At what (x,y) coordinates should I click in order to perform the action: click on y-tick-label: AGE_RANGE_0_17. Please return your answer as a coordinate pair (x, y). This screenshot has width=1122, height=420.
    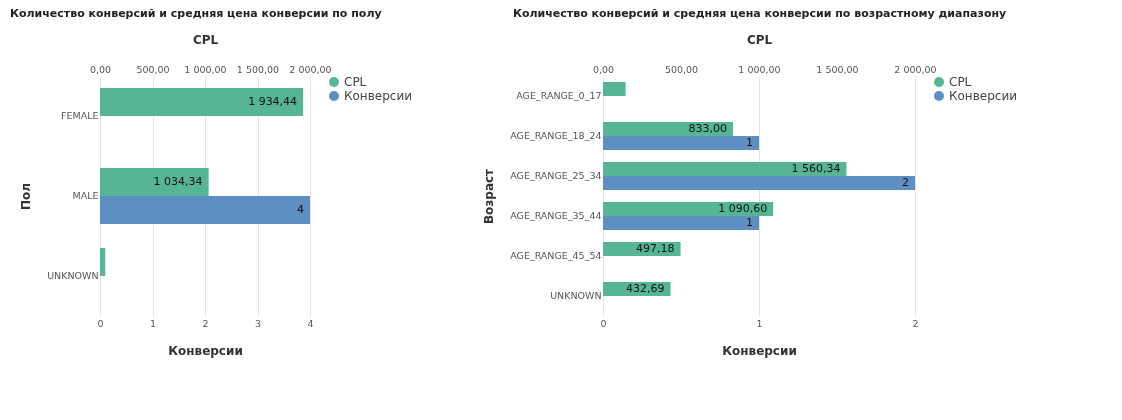
    Looking at the image, I should click on (559, 95).